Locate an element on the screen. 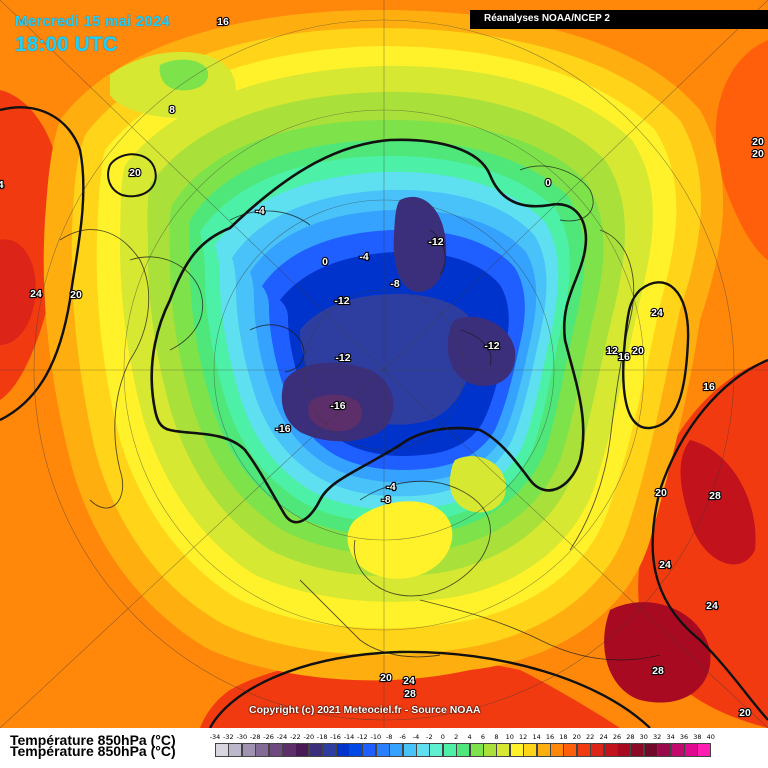 The image size is (768, 768). legend-tick: 26 is located at coordinates (617, 737).